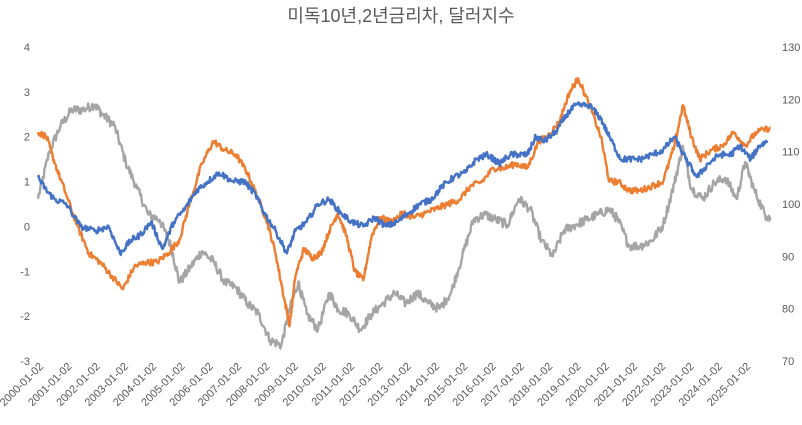 Image resolution: width=802 pixels, height=425 pixels. What do you see at coordinates (27, 183) in the screenshot?
I see `left-tick-label: 1` at bounding box center [27, 183].